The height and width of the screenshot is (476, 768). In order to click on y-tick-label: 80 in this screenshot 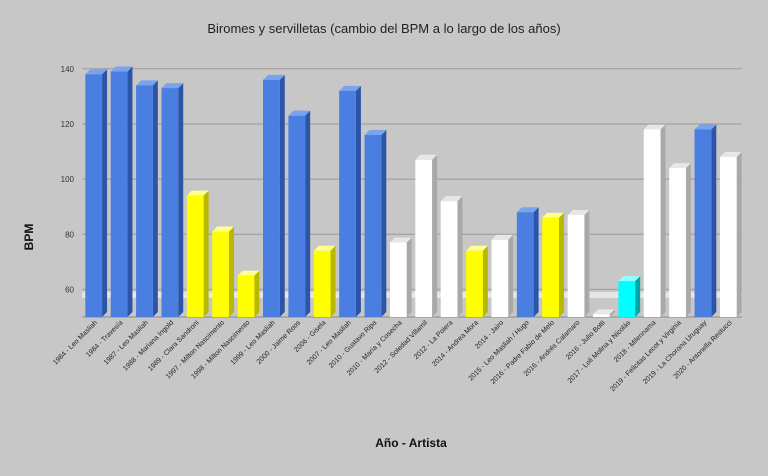, I will do `click(69, 234)`.